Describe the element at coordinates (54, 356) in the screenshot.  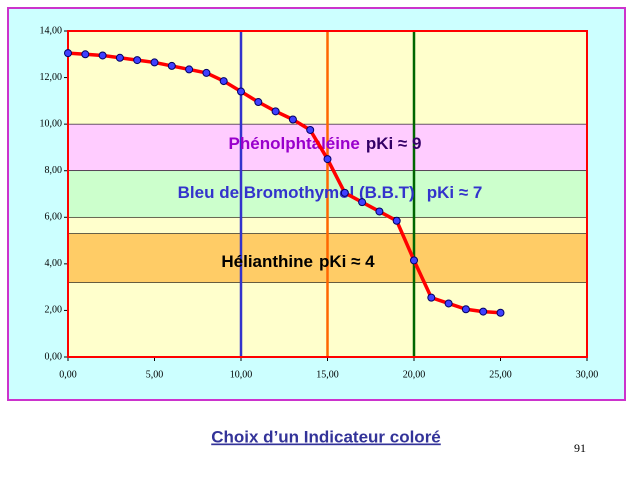
I see `y-tick-label: 0,00` at that location.